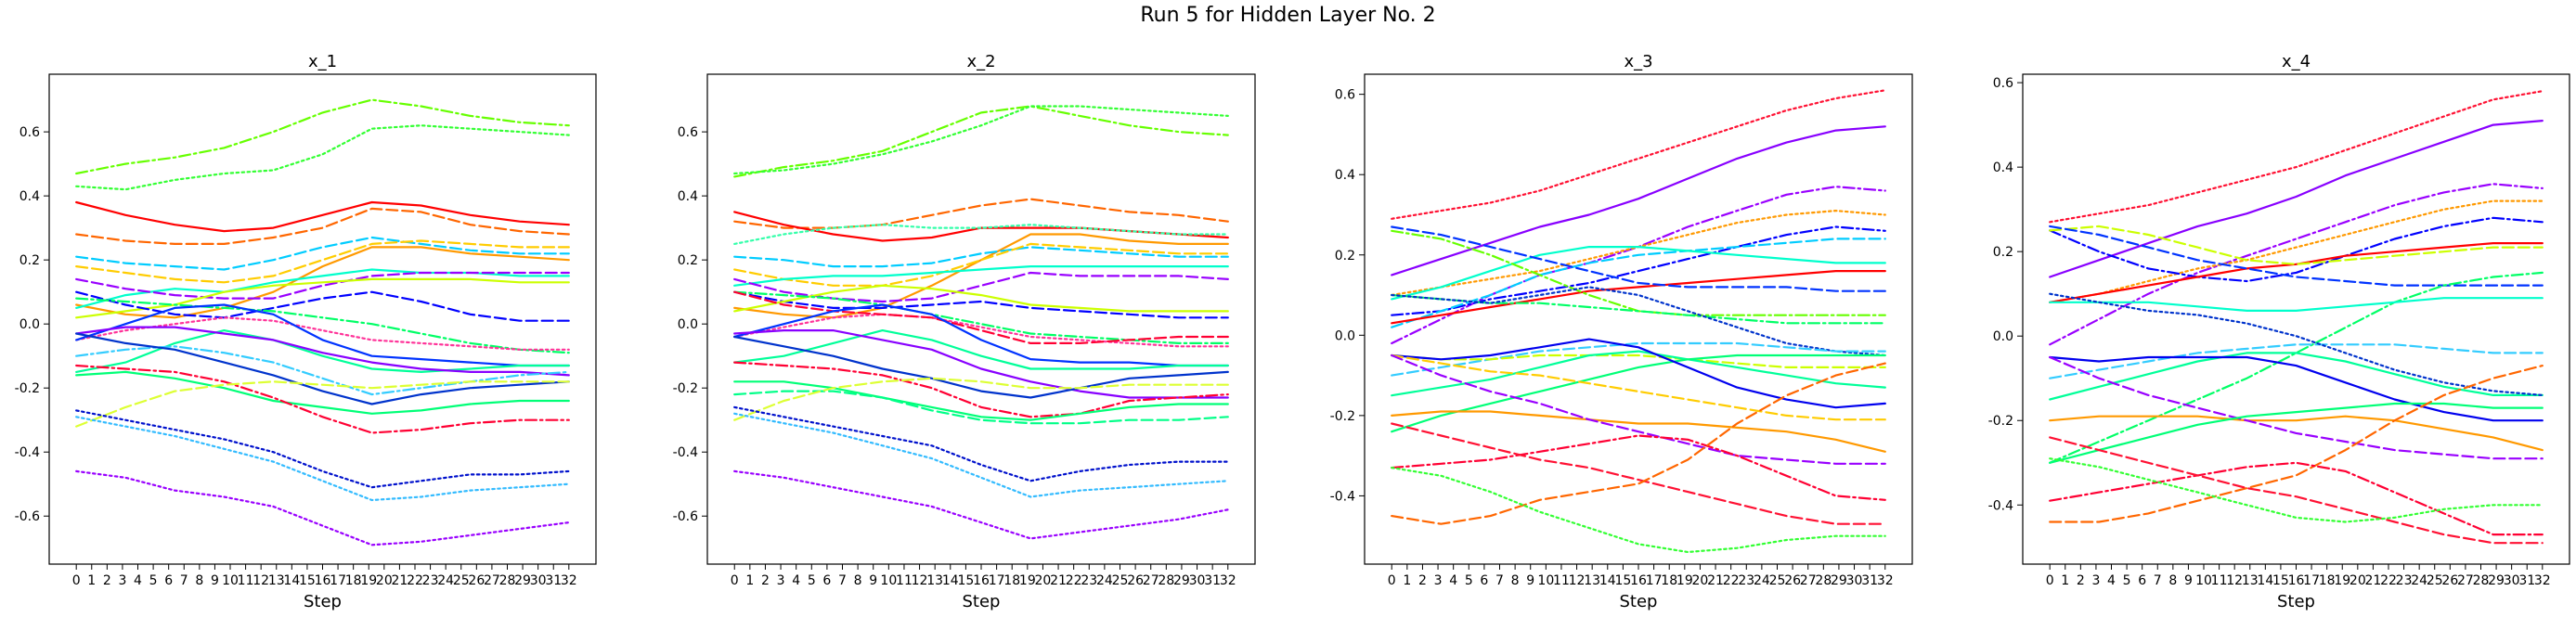 The width and height of the screenshot is (2576, 617). What do you see at coordinates (199, 580) in the screenshot?
I see `x-tick-label: 8` at bounding box center [199, 580].